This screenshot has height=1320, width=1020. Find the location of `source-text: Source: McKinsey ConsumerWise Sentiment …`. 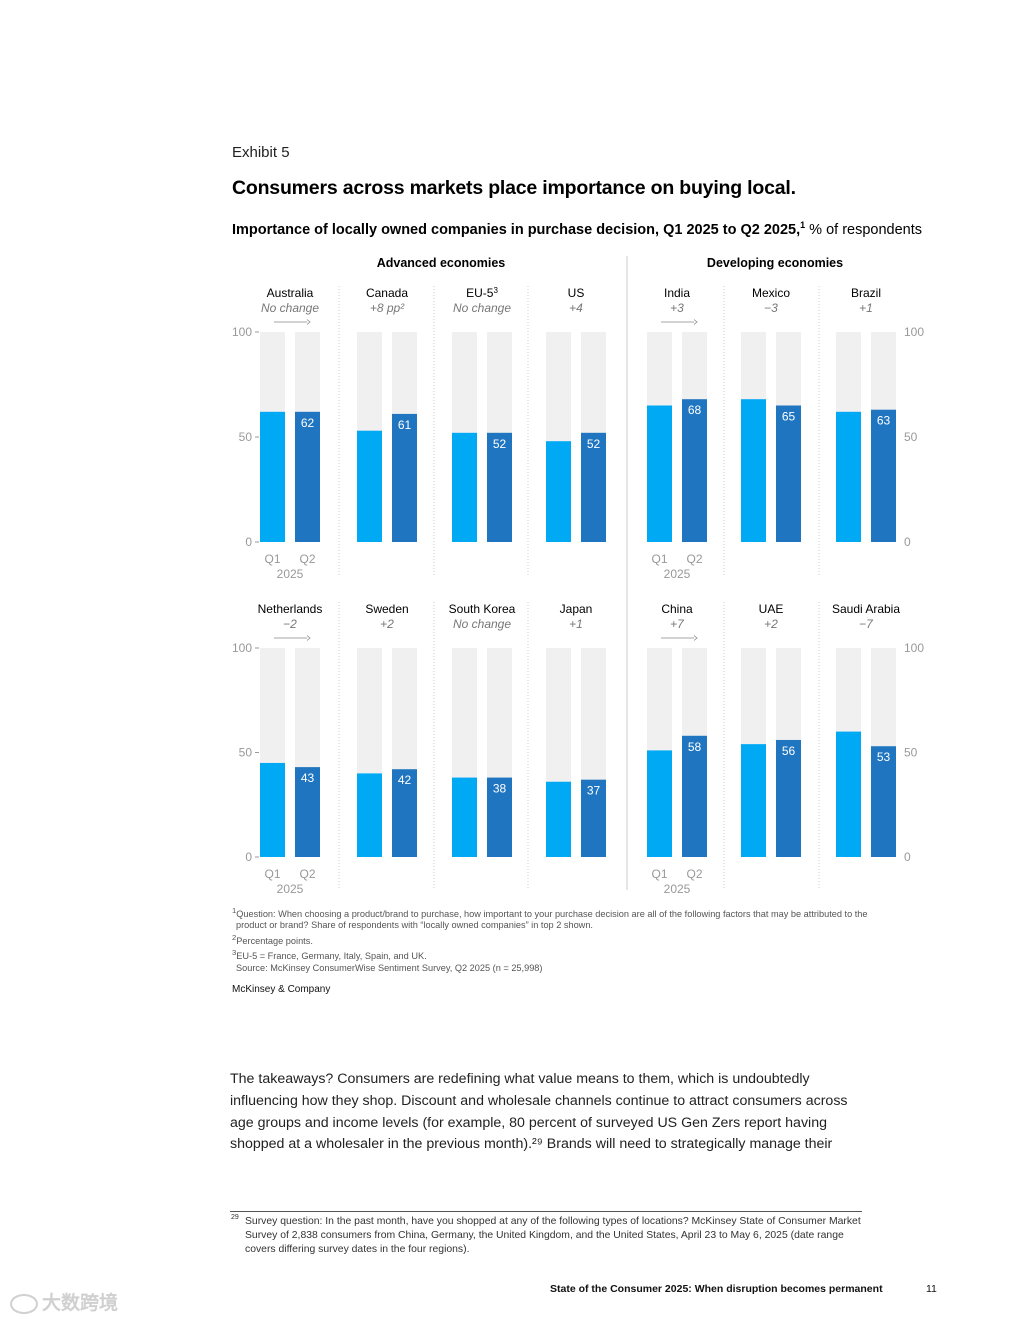

source-text: Source: McKinsey ConsumerWise Sentiment … is located at coordinates (389, 967).